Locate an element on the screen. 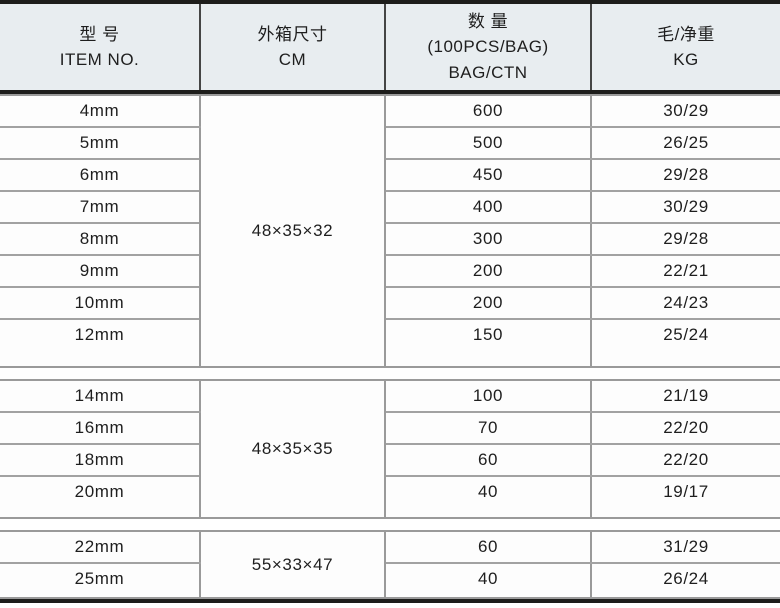 The width and height of the screenshot is (780, 608). weight-cell: 31/29 is located at coordinates (685, 547).